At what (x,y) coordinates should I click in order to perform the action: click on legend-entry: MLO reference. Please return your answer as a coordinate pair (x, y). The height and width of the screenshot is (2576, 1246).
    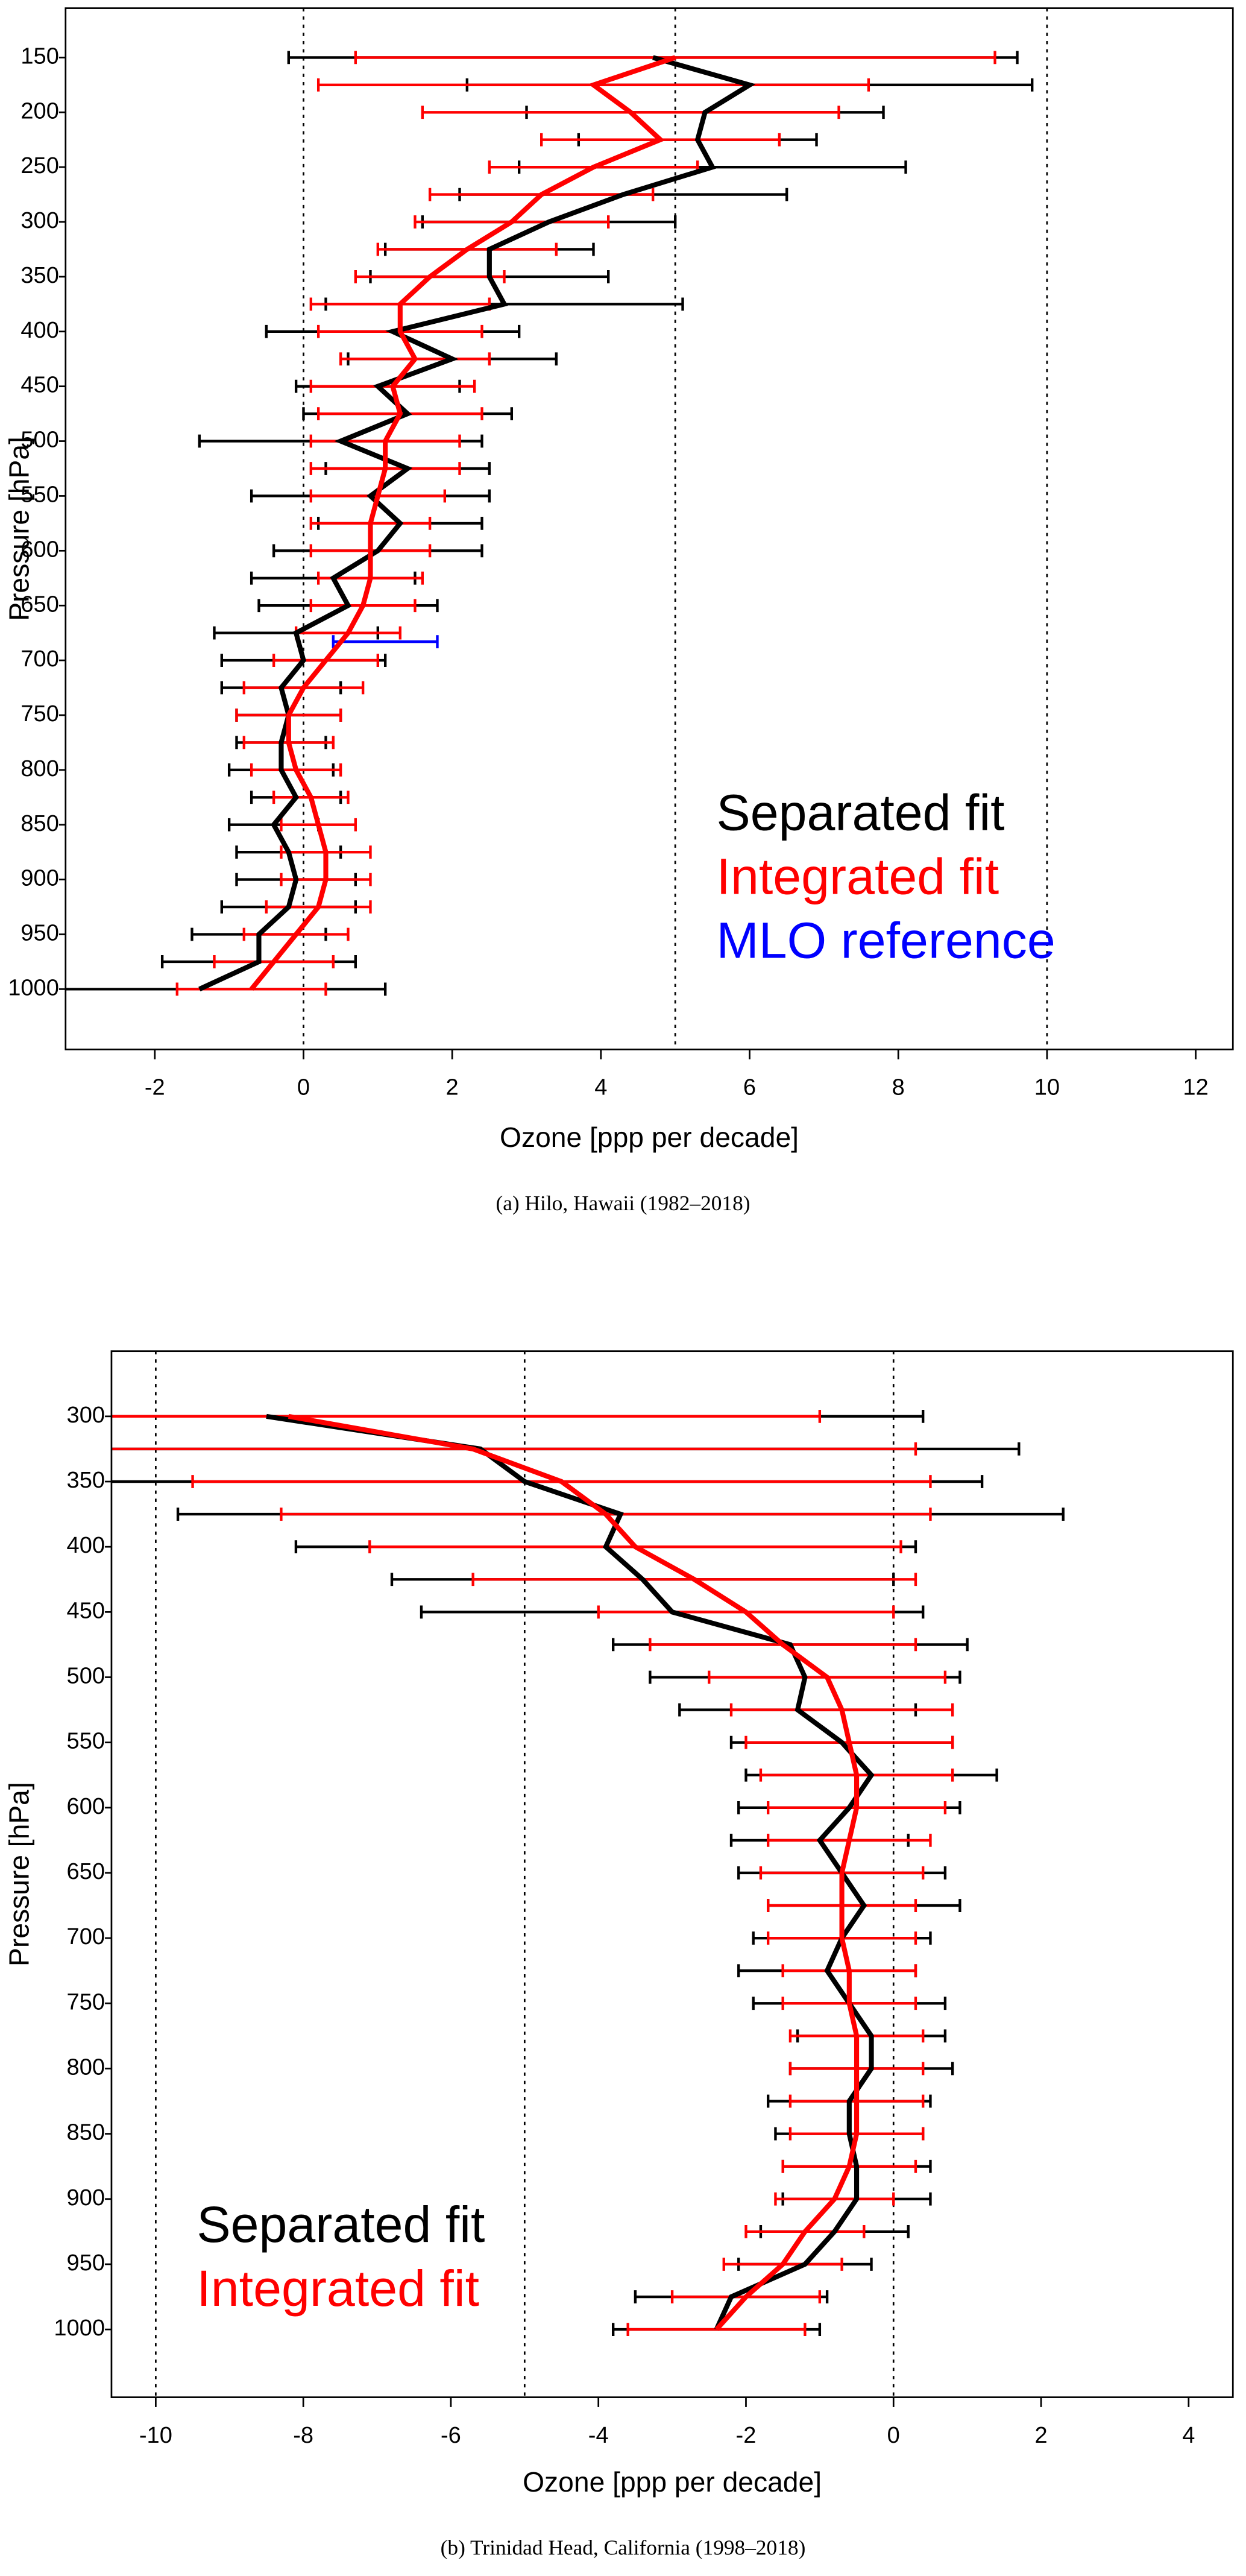
    Looking at the image, I should click on (887, 940).